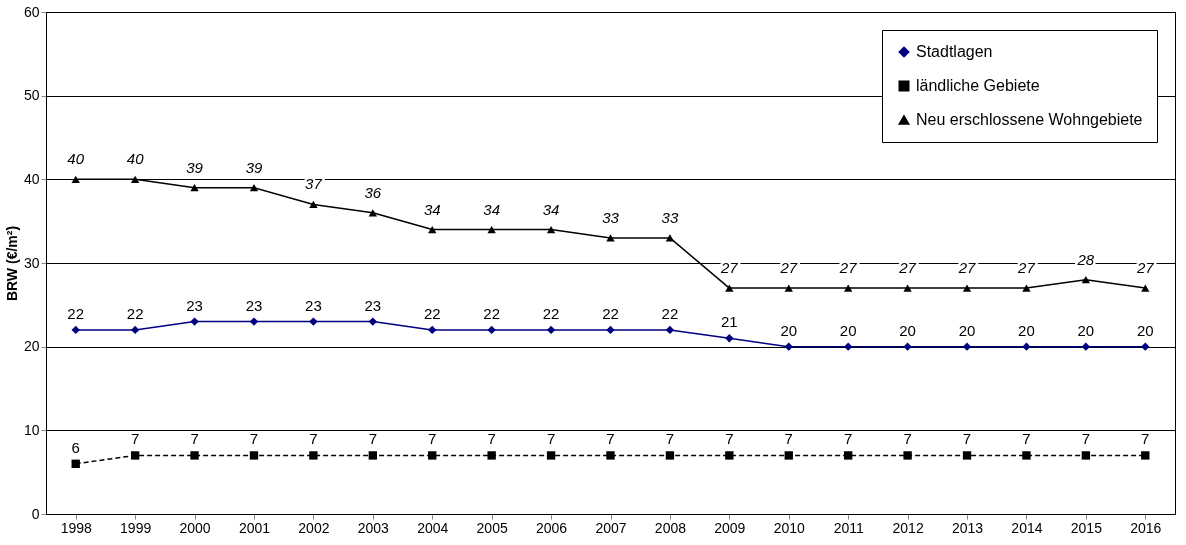  What do you see at coordinates (195, 527) in the screenshot?
I see `x-tick-label: 2000` at bounding box center [195, 527].